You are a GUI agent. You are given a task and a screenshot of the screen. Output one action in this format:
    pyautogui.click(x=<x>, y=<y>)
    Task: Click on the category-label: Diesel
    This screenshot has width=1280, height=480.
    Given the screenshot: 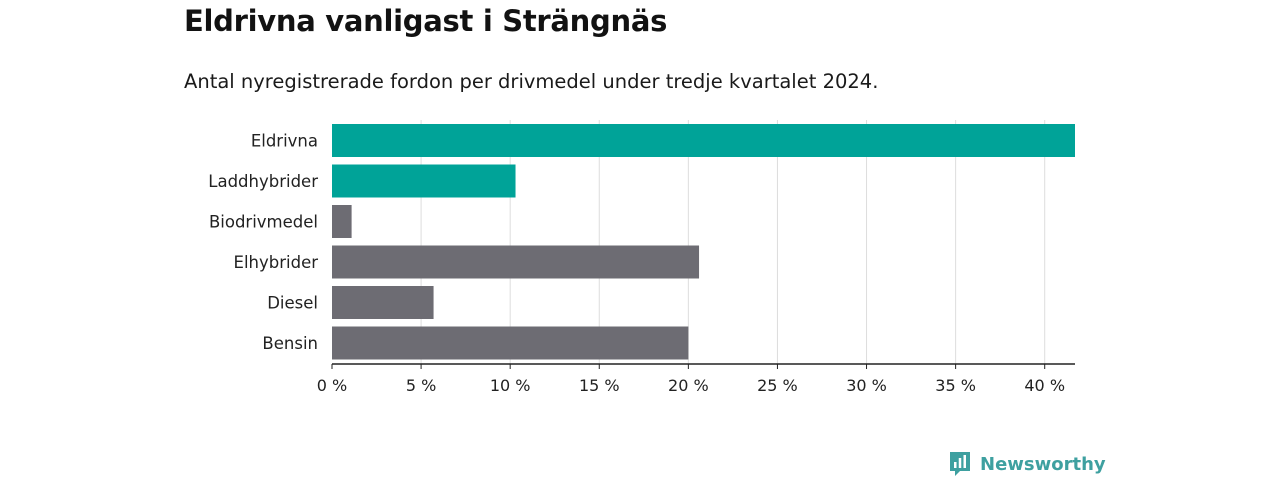 What is the action you would take?
    pyautogui.click(x=292, y=303)
    